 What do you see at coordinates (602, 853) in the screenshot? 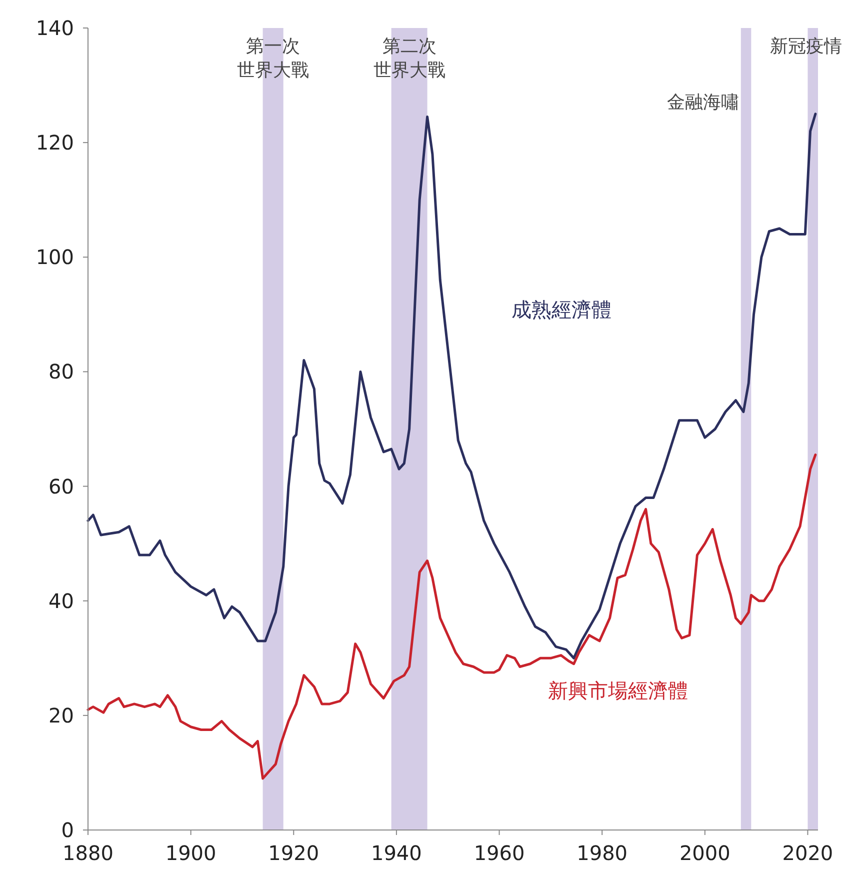
I see `x-tick-label: 1980` at bounding box center [602, 853].